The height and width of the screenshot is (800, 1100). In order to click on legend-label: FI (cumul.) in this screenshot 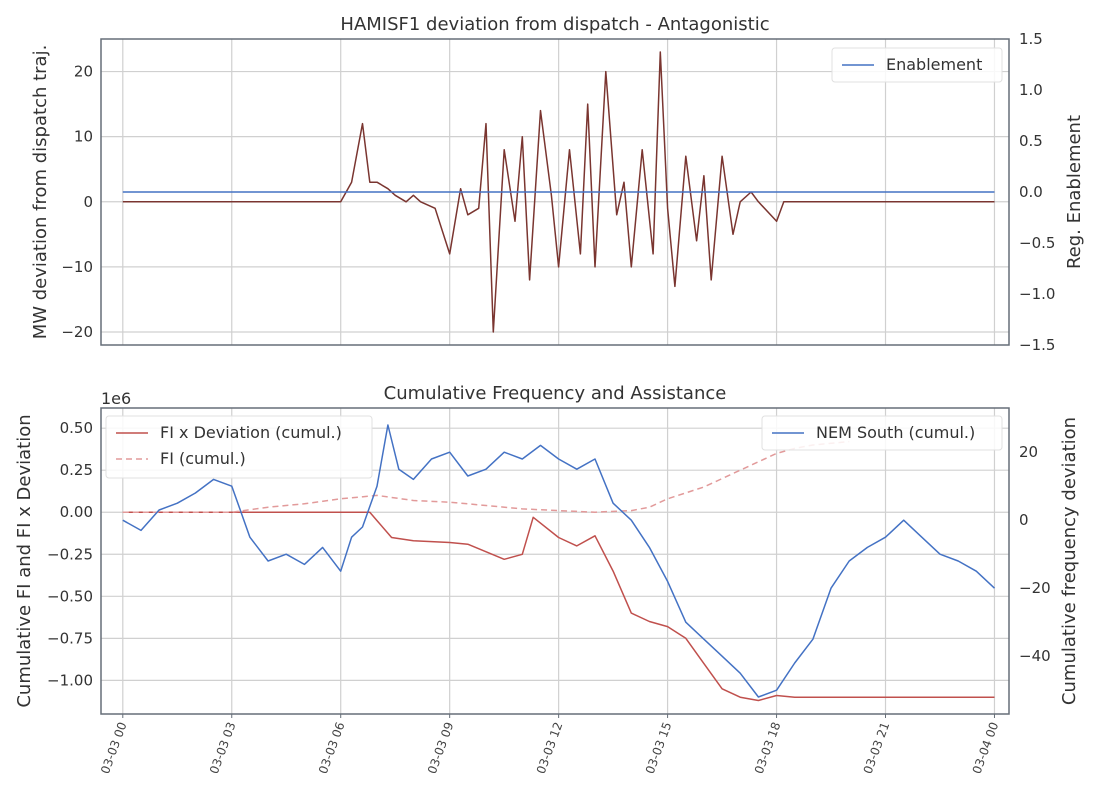, I will do `click(203, 458)`.